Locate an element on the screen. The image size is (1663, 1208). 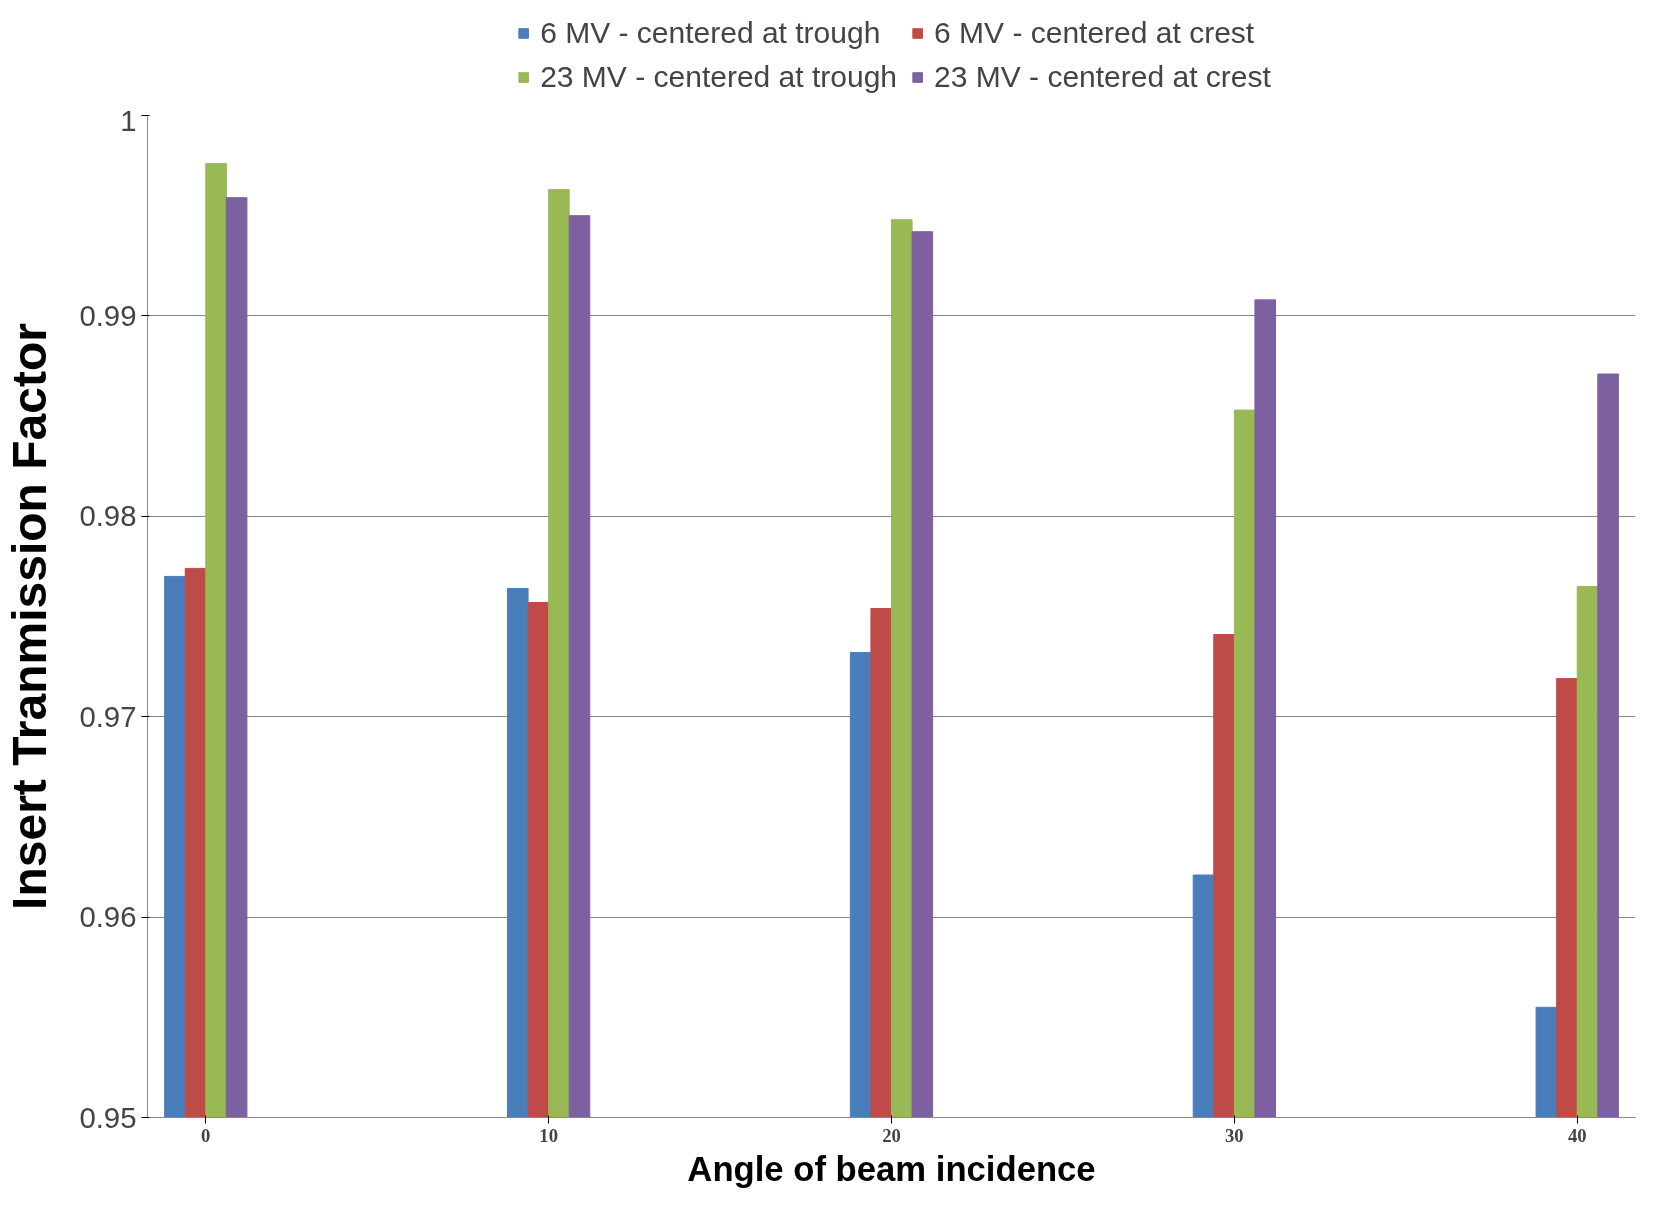
legend-label: 23 MV - centered at trough is located at coordinates (719, 77).